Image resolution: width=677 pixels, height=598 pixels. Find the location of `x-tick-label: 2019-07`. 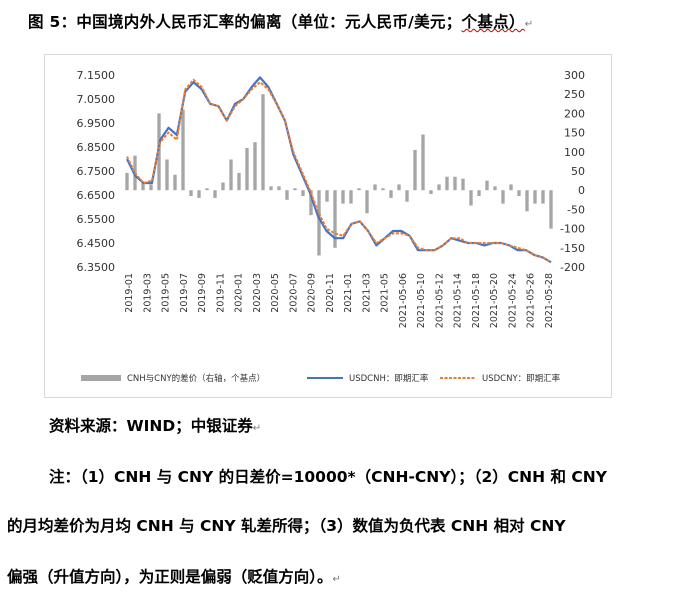

x-tick-label: 2019-07 is located at coordinates (184, 293).